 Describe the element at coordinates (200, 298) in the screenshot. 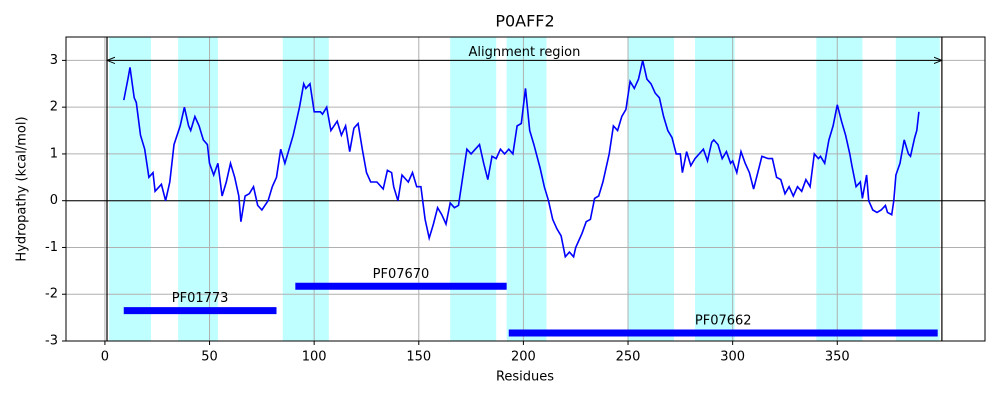

I see `domain-label: PF01773` at that location.